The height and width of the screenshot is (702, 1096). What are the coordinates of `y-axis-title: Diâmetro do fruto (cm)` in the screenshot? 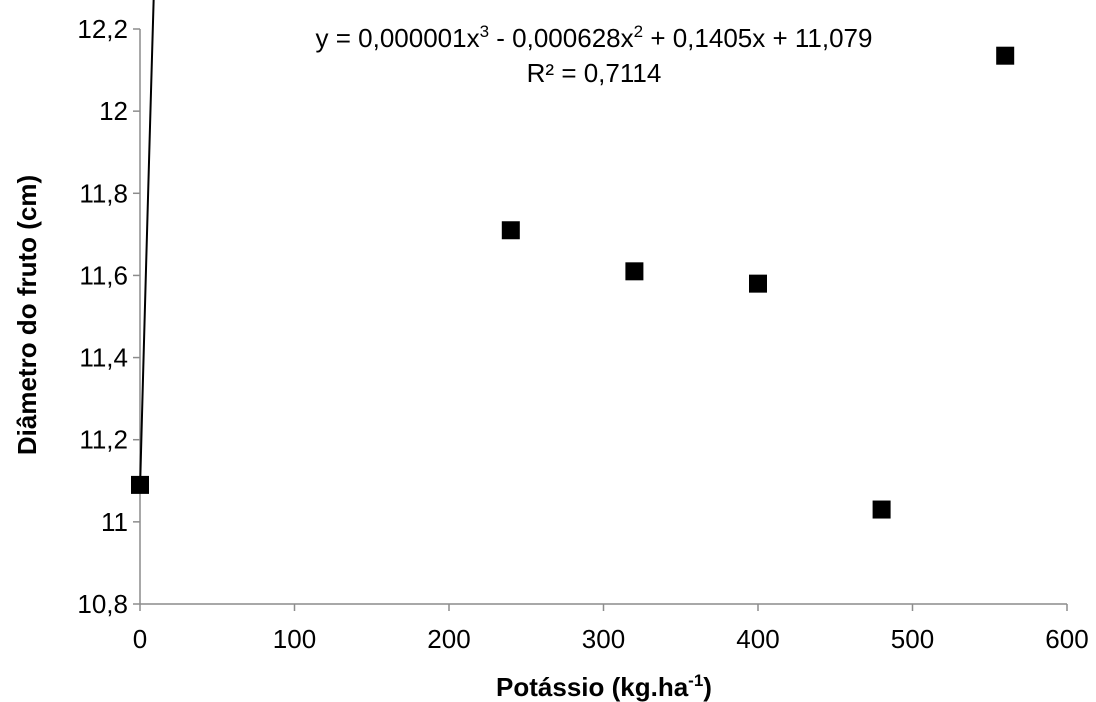 It's located at (27, 315).